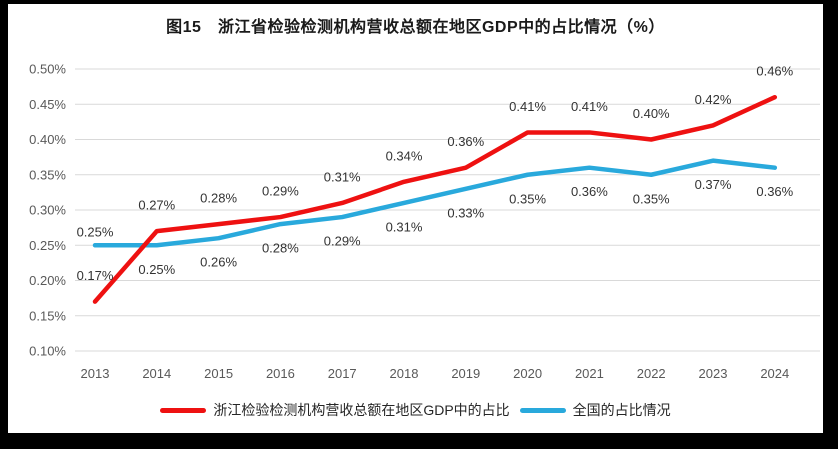 This screenshot has width=838, height=449. What do you see at coordinates (774, 71) in the screenshot?
I see `data-label: 0.46%` at bounding box center [774, 71].